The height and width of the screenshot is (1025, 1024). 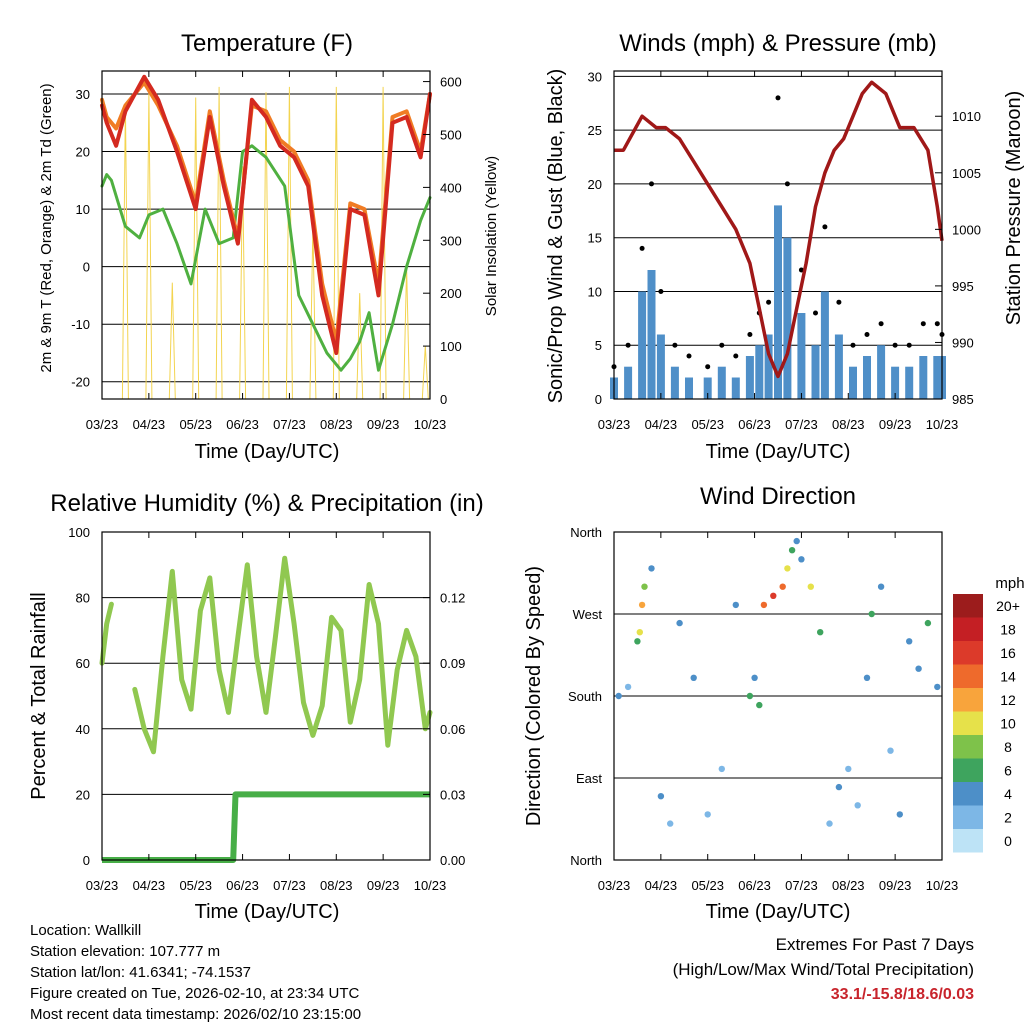 I want to click on y2-tick-label: 1000, so click(x=966, y=229).